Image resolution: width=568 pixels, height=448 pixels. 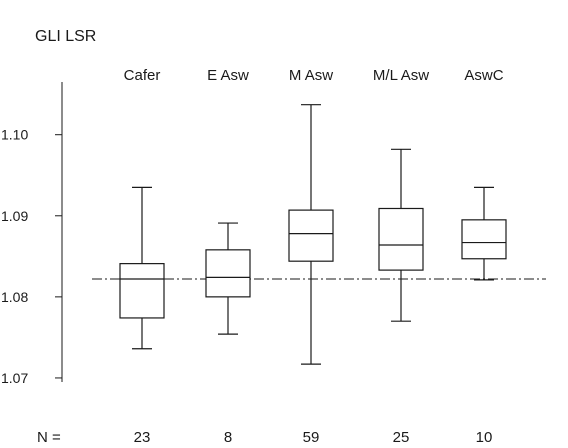 What do you see at coordinates (311, 75) in the screenshot?
I see `category-label: M Asw` at bounding box center [311, 75].